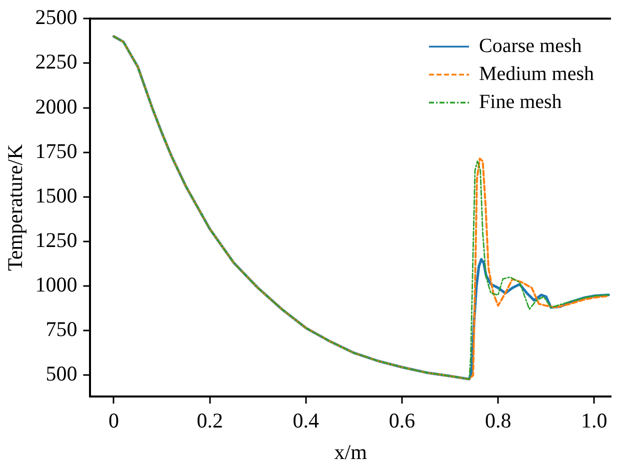 Image resolution: width=617 pixels, height=468 pixels. I want to click on legend-label: Medium mesh, so click(536, 73).